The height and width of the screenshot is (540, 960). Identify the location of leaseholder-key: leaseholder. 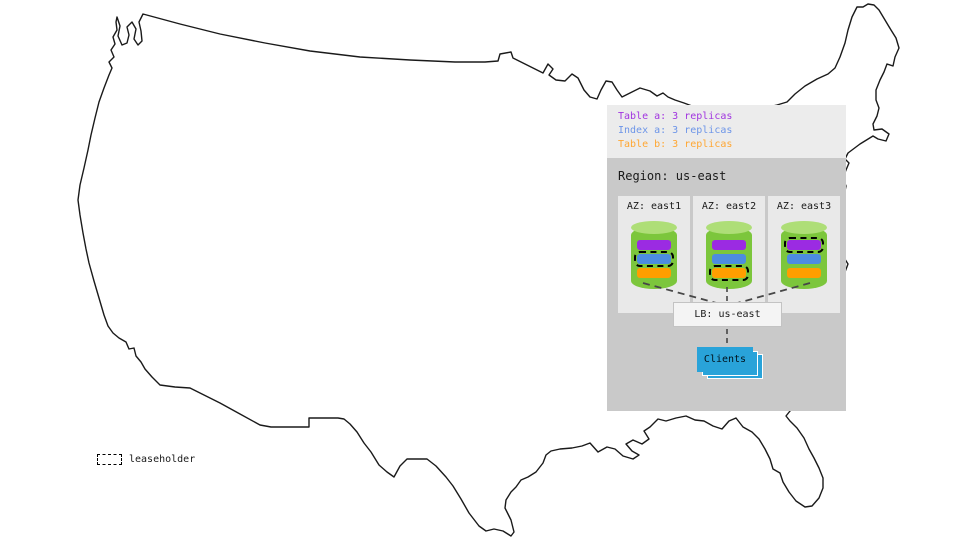
(146, 457).